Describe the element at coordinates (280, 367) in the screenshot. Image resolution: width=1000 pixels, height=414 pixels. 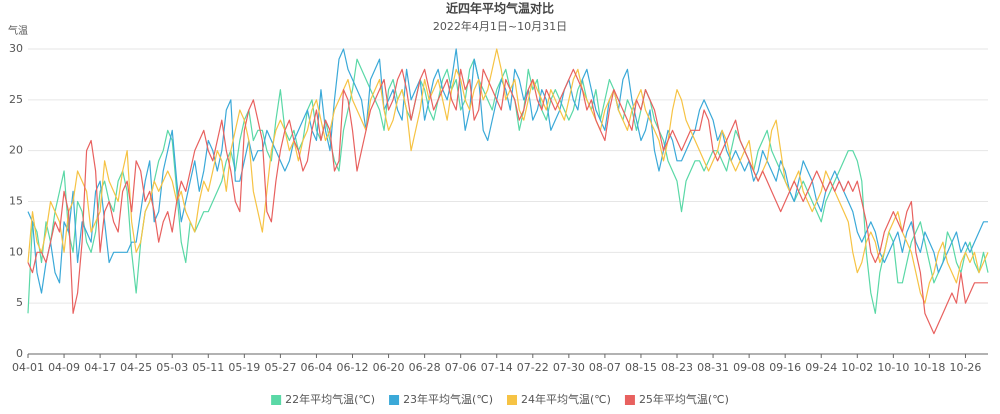
I see `x-tick-label: 05-27` at that location.